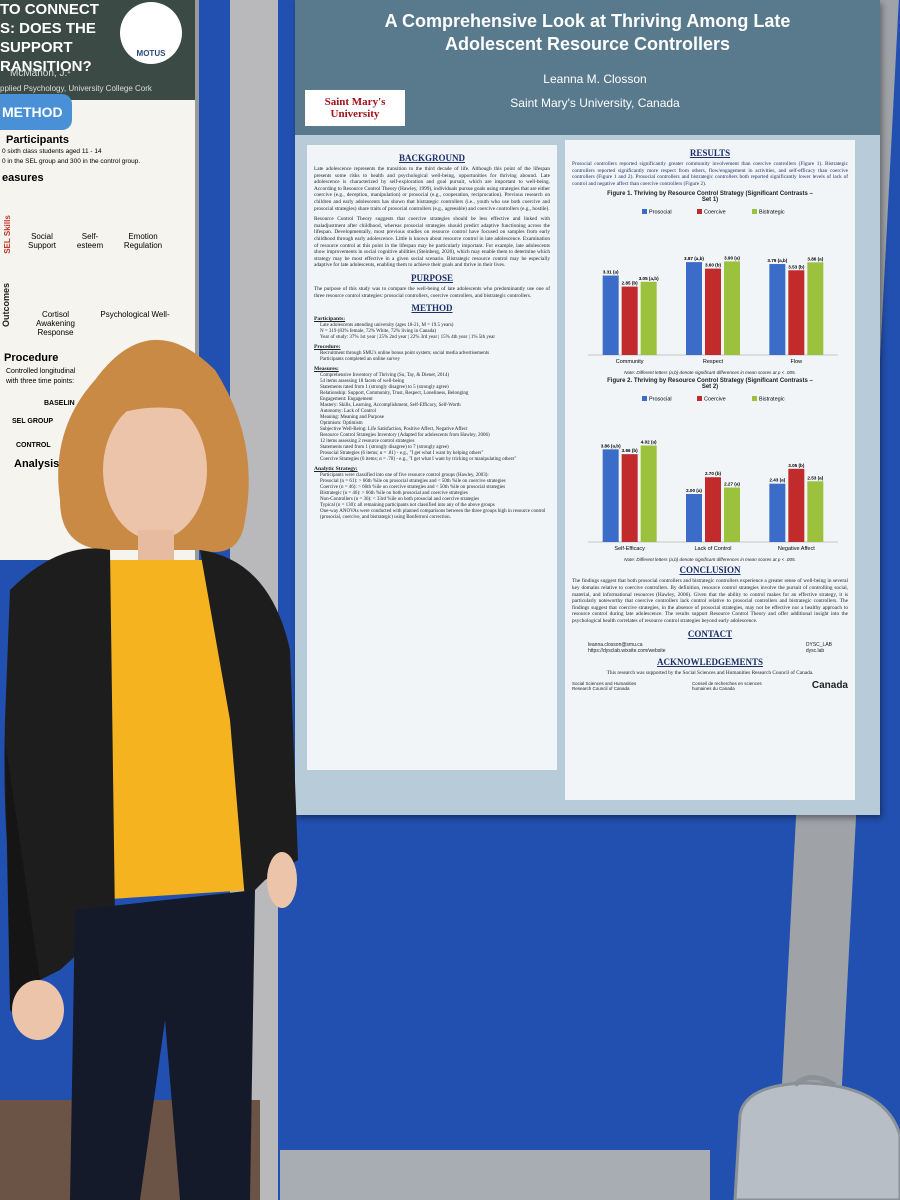 Image resolution: width=900 pixels, height=1200 pixels. Describe the element at coordinates (41, 371) in the screenshot. I see `text: Controlled longitudinal` at that location.